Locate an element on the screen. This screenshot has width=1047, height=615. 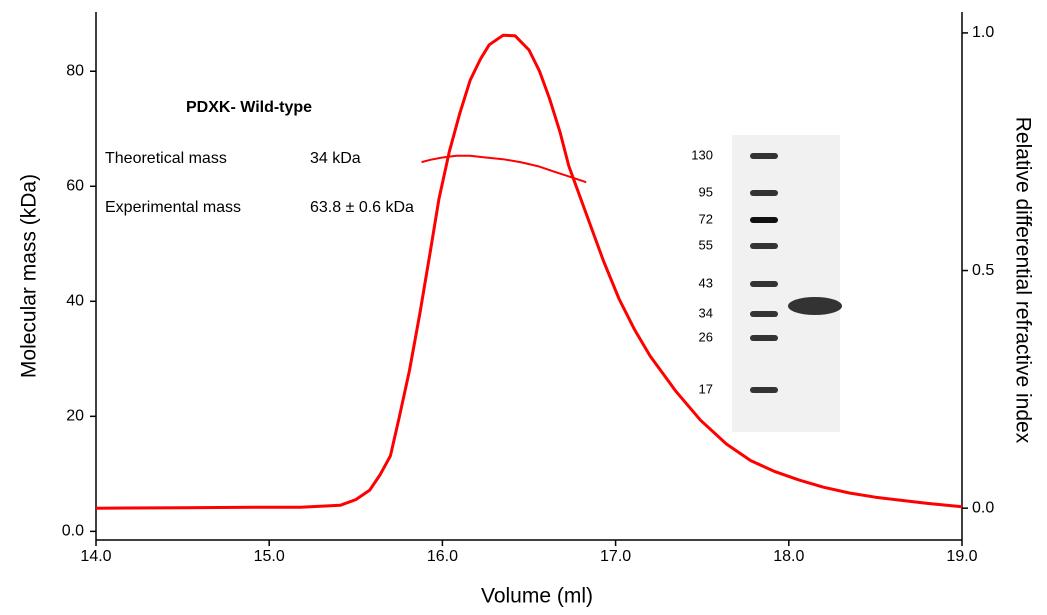
annotation-title: PDXK- Wild-type is located at coordinates (249, 107).